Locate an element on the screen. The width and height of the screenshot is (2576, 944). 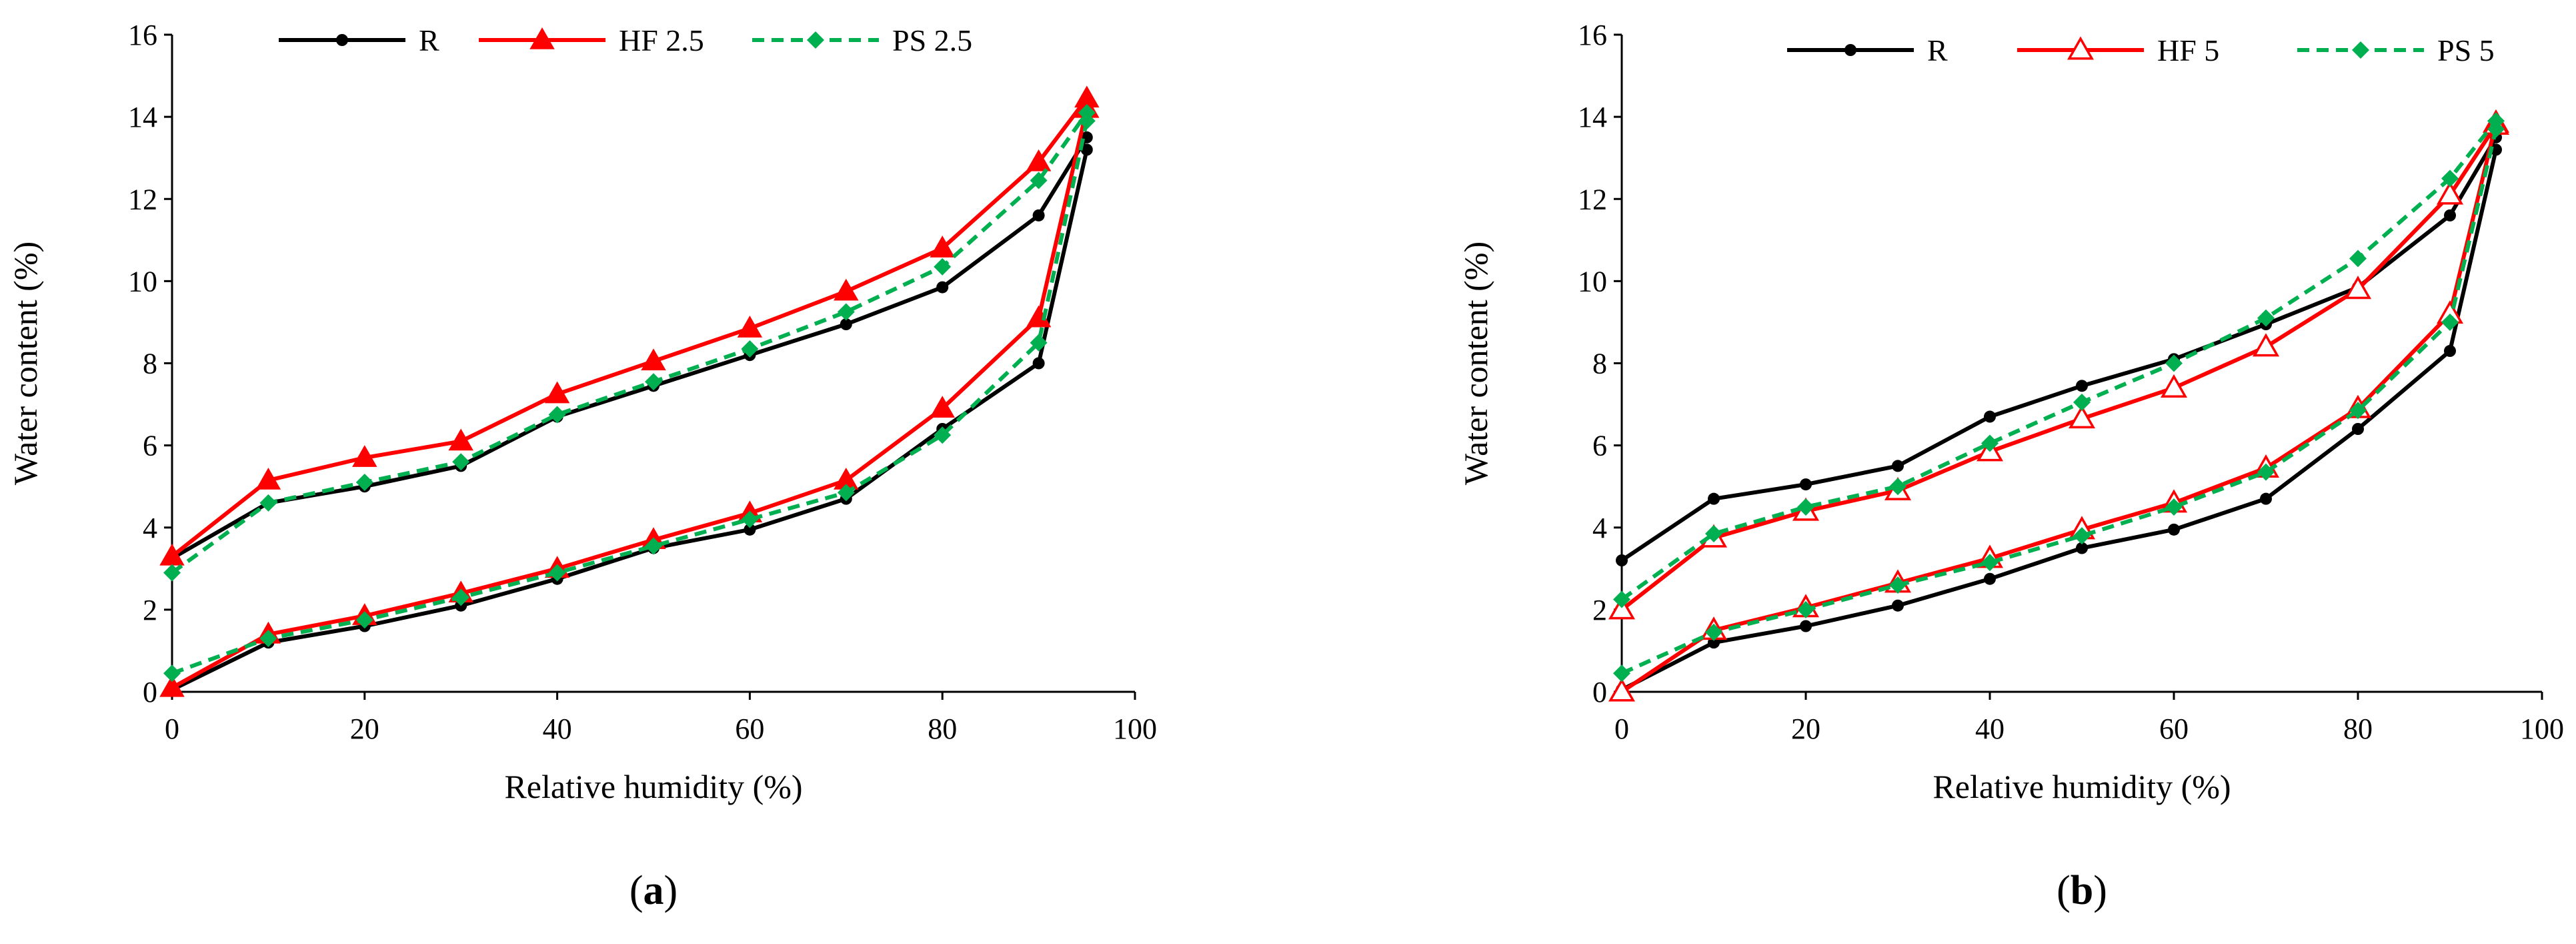
y-axis-title: Water content (%) is located at coordinates (25, 363).